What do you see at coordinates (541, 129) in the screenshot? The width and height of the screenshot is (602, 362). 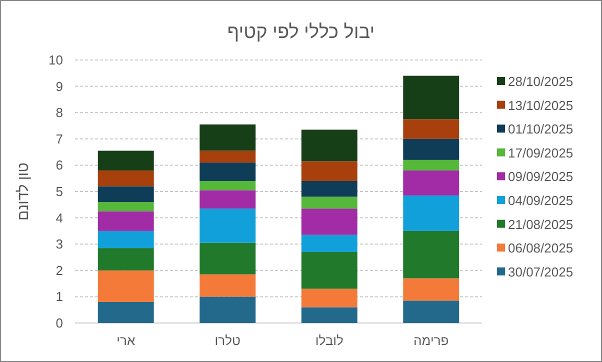 I see `legend-label: 01/10/2025` at bounding box center [541, 129].